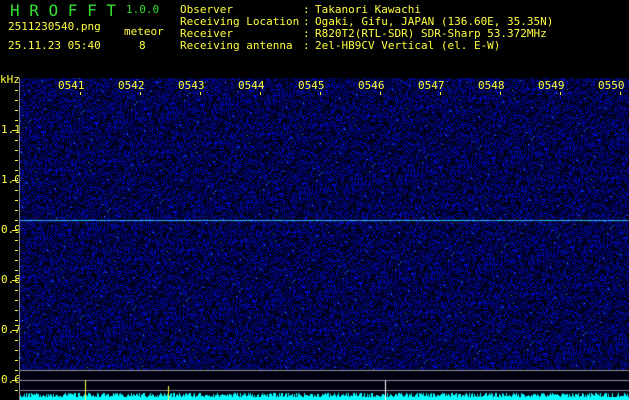  Describe the element at coordinates (431, 33) in the screenshot. I see `info-value: R820T2(RTL-SDR) SDR-Sharp 53.372MHz` at that location.